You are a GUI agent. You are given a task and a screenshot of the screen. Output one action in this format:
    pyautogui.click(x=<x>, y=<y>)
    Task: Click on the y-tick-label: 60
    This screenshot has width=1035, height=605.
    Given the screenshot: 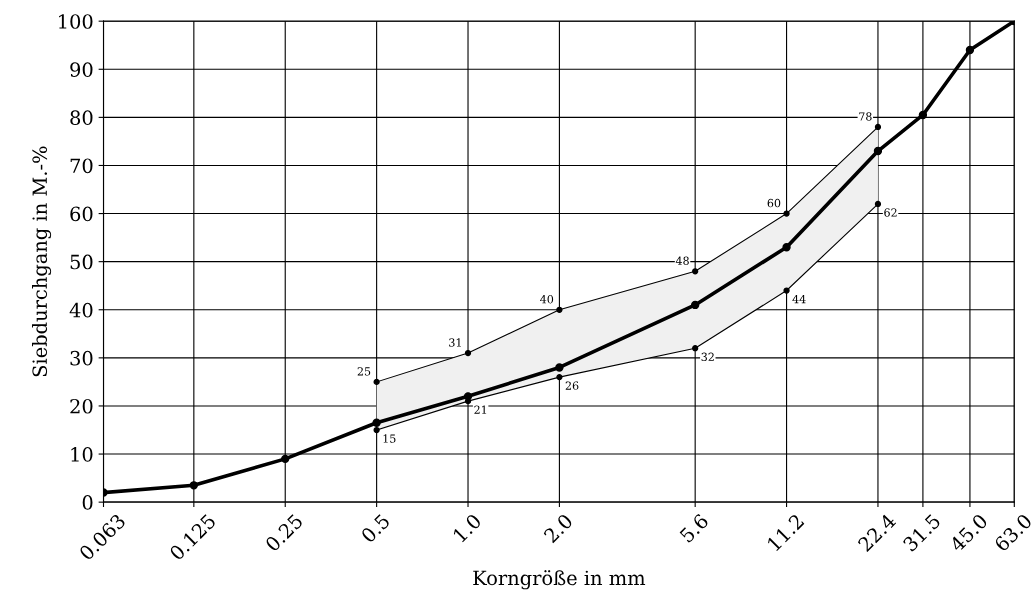 What is the action you would take?
    pyautogui.click(x=81, y=214)
    